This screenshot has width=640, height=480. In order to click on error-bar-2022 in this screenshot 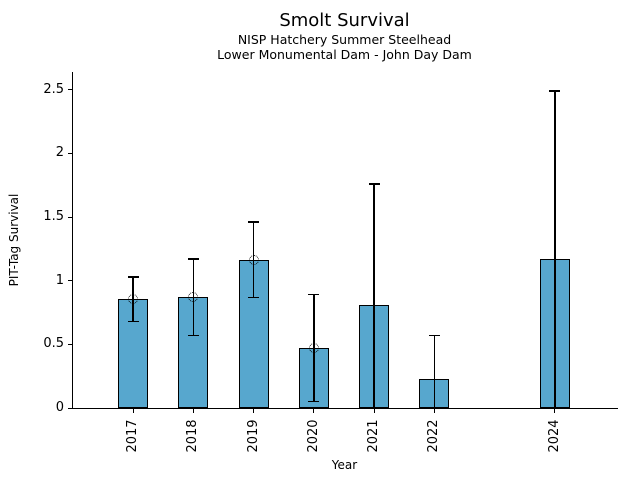, I will do `click(434, 371)`.